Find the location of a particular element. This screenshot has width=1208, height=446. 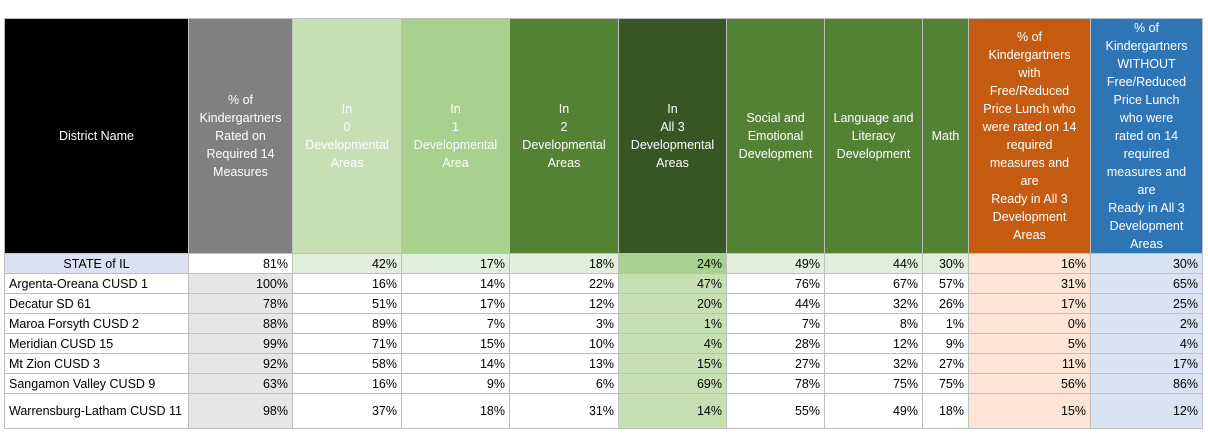

cell-social: 55% is located at coordinates (775, 411).